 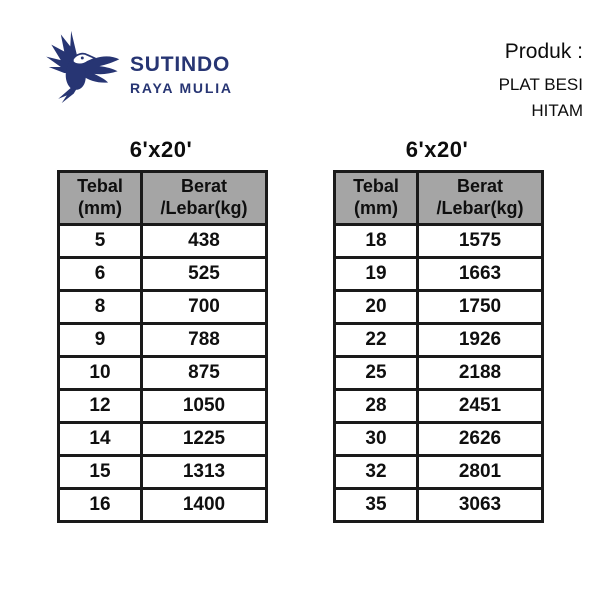 I want to click on table-cell: 30, so click(x=376, y=439).